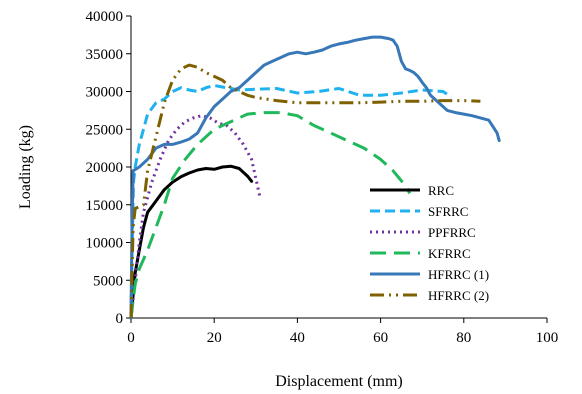 This screenshot has height=394, width=582. What do you see at coordinates (120, 319) in the screenshot?
I see `y-tick-label: 0` at bounding box center [120, 319].